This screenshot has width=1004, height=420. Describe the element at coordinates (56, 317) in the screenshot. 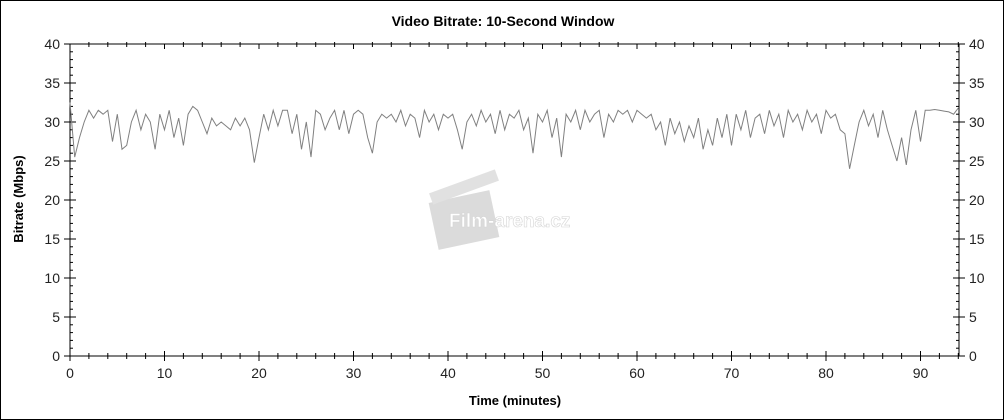

I see `y-tick-label-left: 5` at that location.